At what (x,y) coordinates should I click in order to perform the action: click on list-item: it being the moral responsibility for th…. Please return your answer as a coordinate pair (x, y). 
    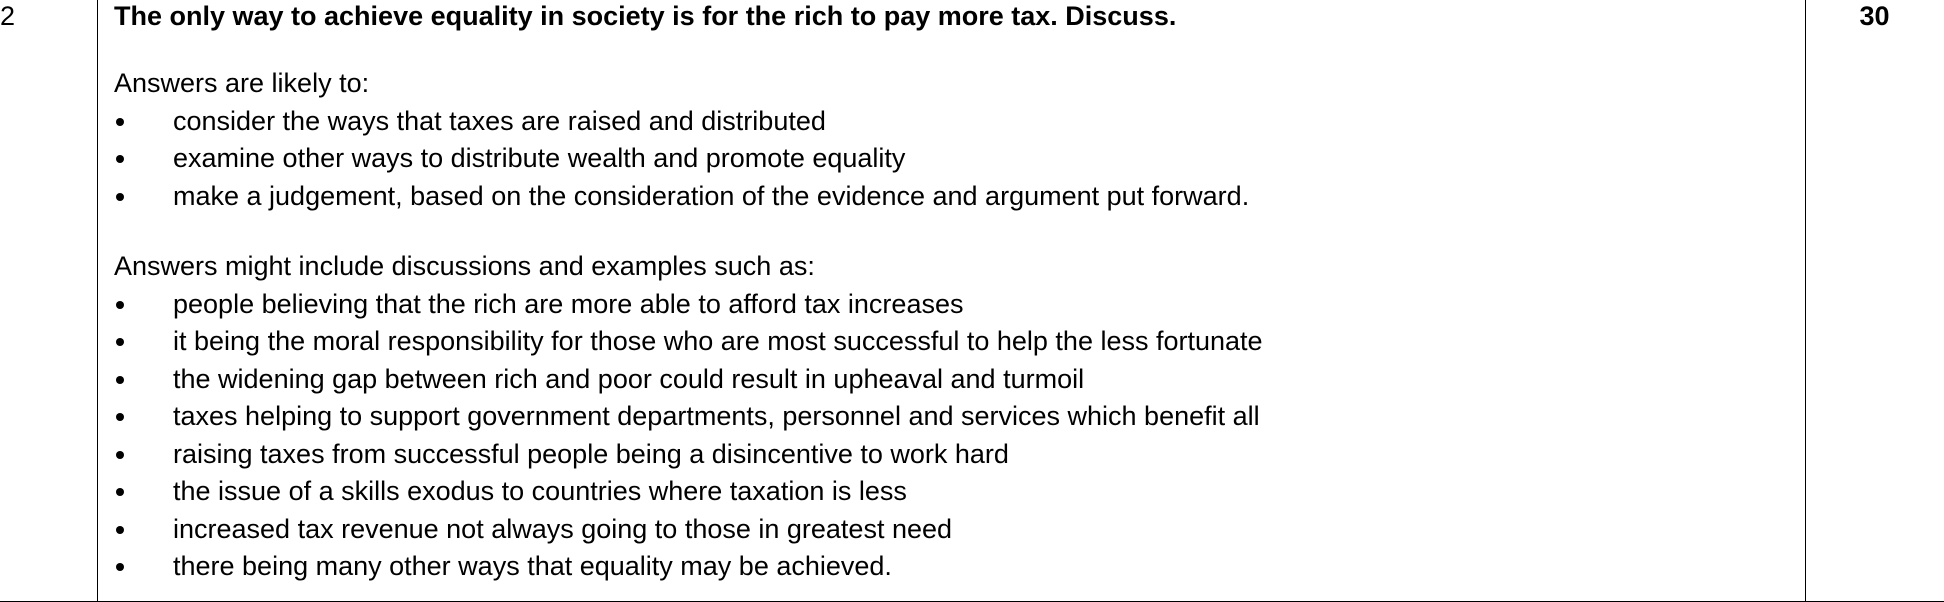
    Looking at the image, I should click on (954, 342).